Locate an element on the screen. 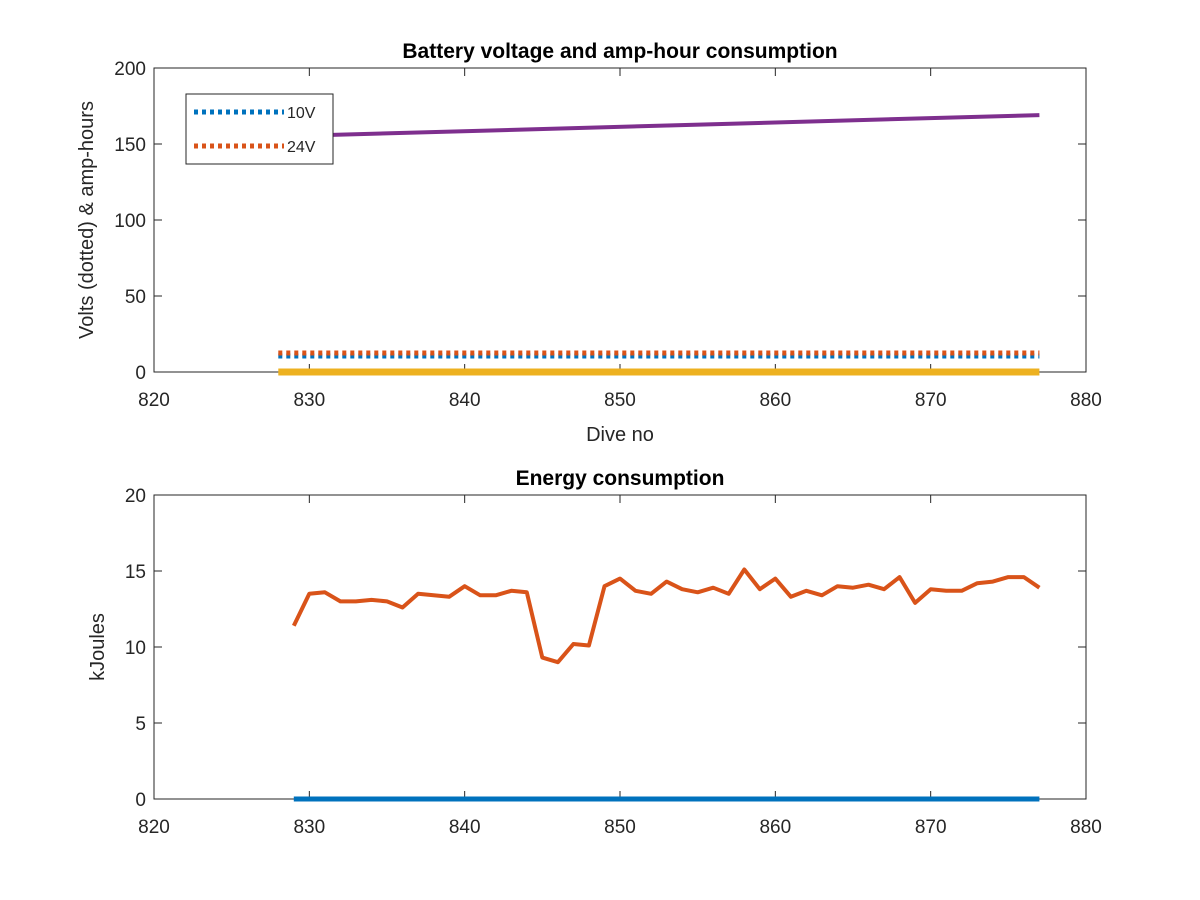  legend-box is located at coordinates (259, 129).